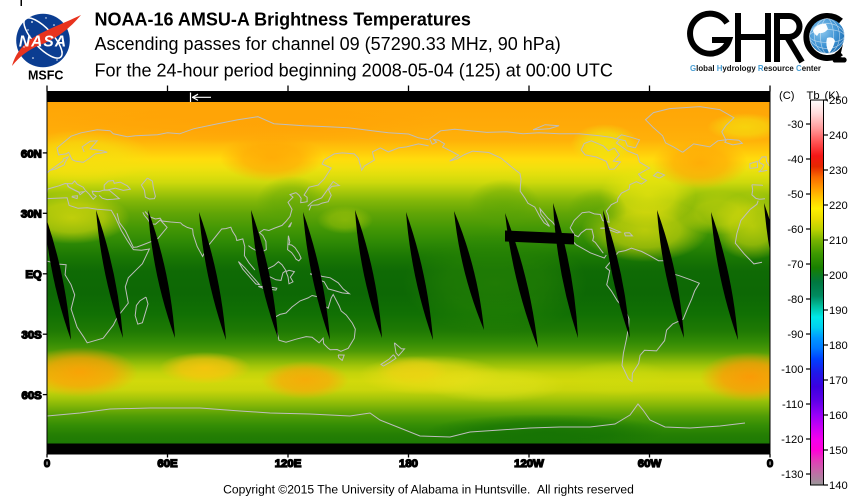  Describe the element at coordinates (32, 336) in the screenshot. I see `svg-text: 30S` at that location.